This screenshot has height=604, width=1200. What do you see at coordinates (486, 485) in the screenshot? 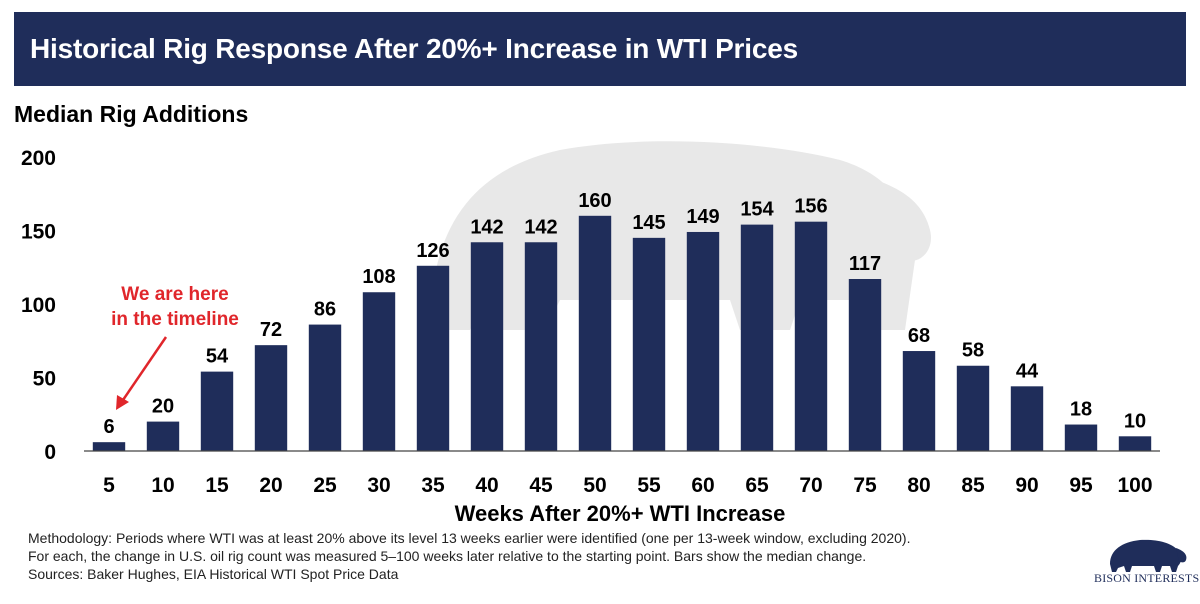
I see `x-tick-label-40: 40` at bounding box center [486, 485].